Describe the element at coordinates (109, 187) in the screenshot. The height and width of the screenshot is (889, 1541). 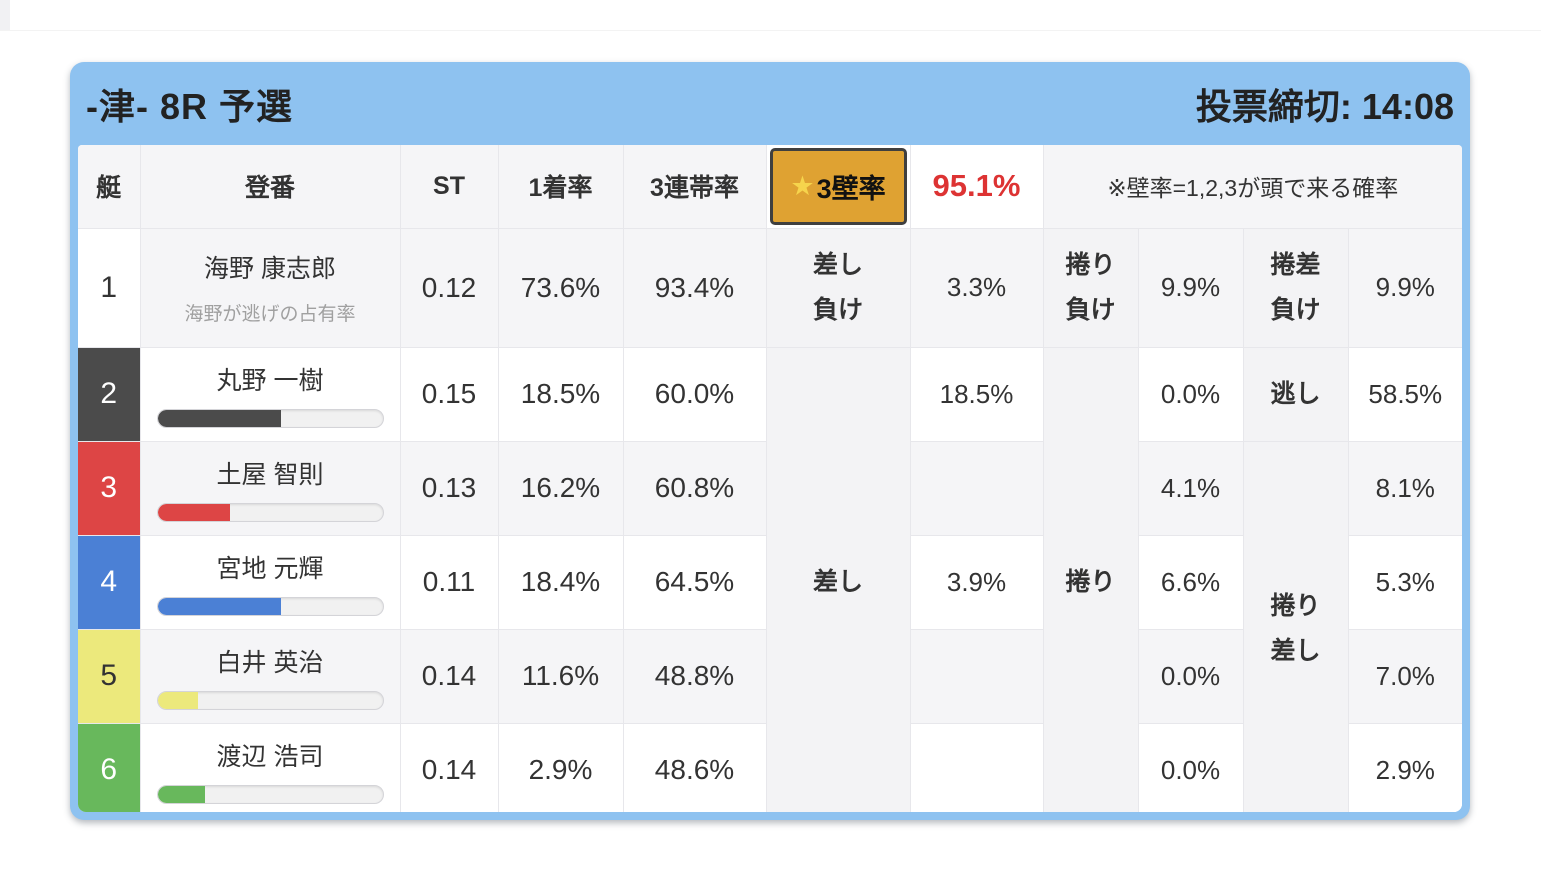
I see `col-header-boat: 艇` at that location.